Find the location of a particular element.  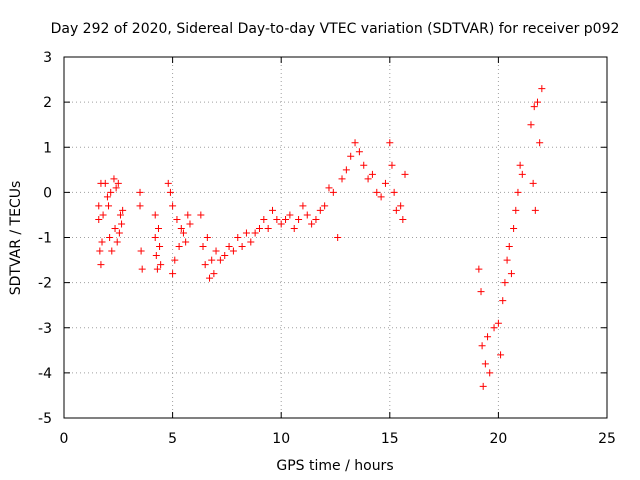

x-tick-label: 15 is located at coordinates (390, 439).